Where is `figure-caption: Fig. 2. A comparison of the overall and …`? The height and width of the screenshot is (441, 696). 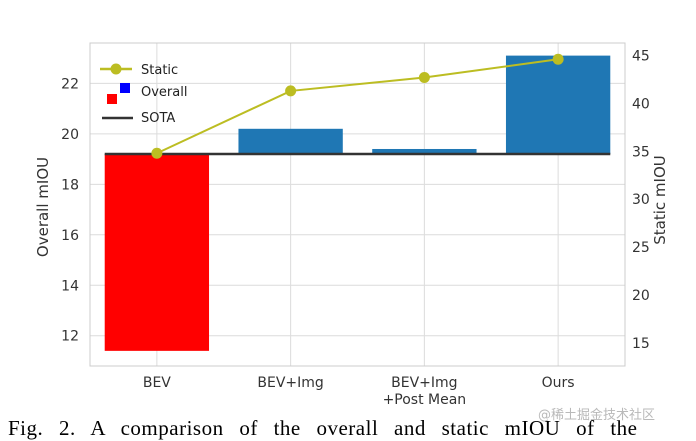 figure-caption: Fig. 2. A comparison of the overall and … is located at coordinates (323, 428).